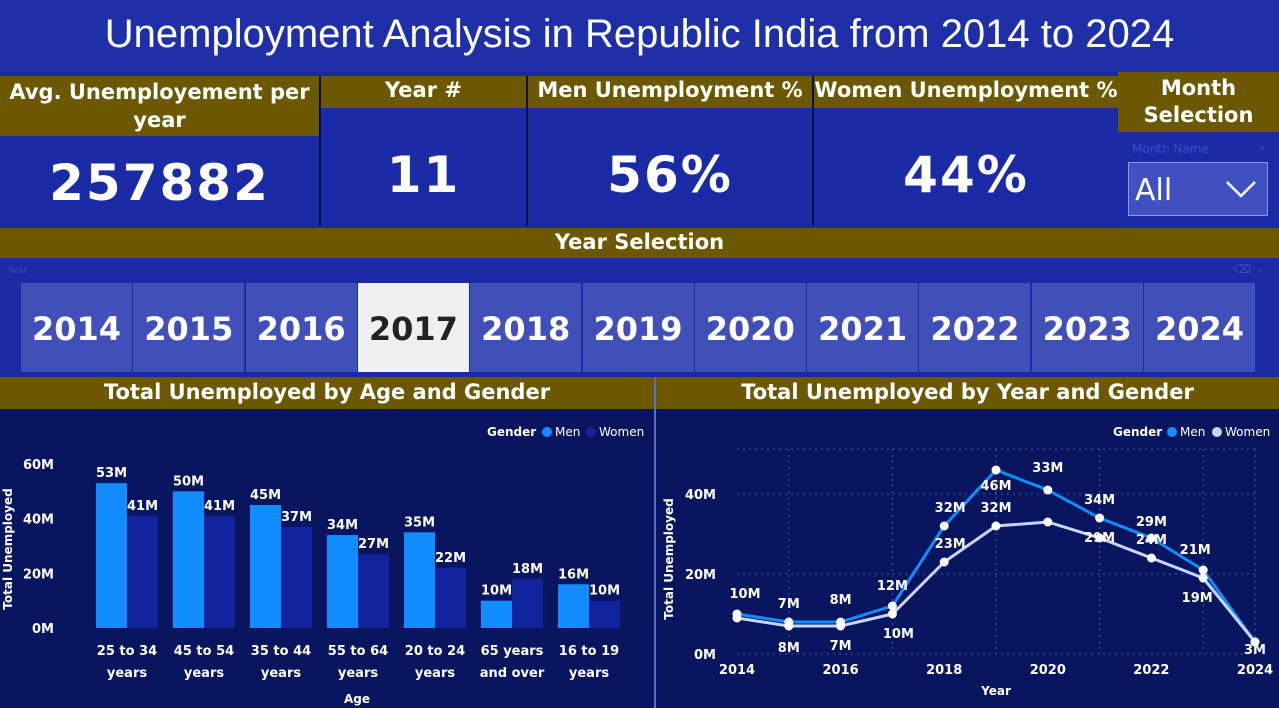 The image size is (1279, 708). Describe the element at coordinates (813, 151) in the screenshot. I see `kpi-divider` at that location.